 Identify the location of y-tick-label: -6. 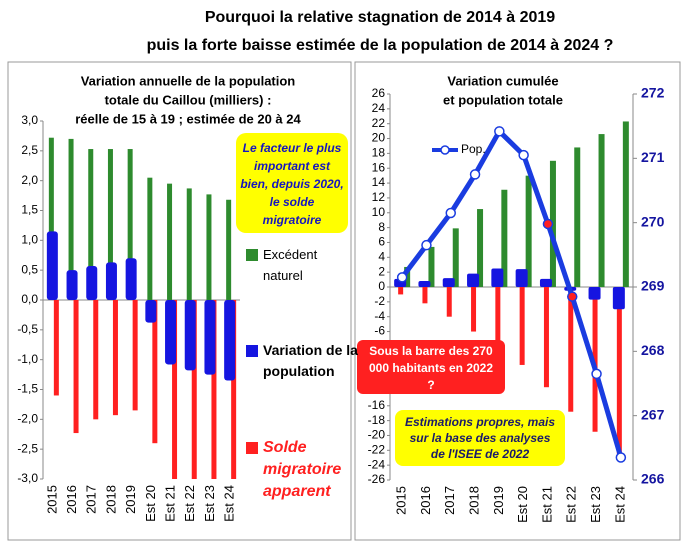
(379, 331).